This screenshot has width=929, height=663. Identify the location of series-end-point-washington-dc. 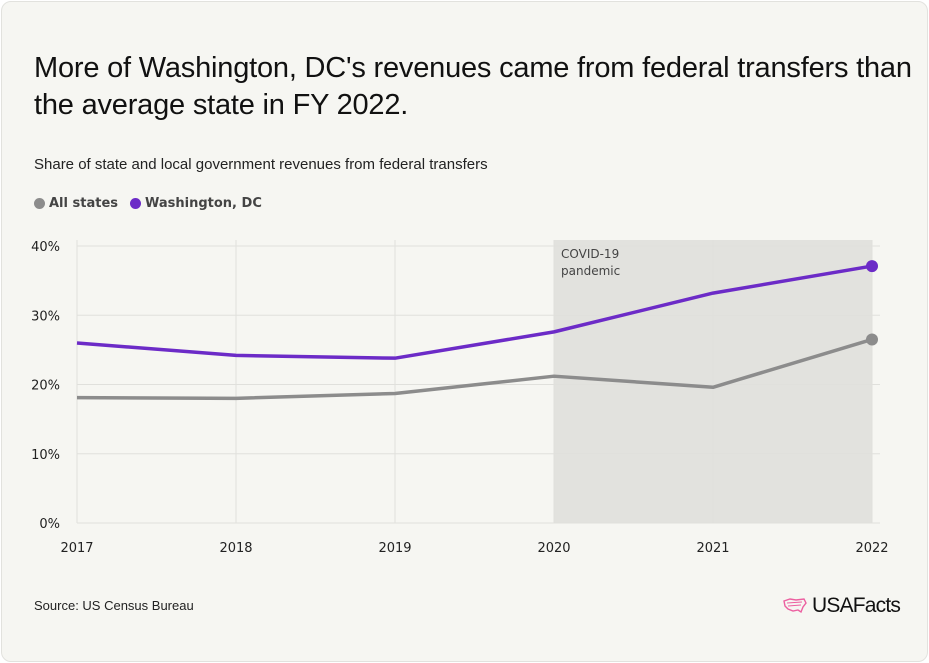
(872, 266).